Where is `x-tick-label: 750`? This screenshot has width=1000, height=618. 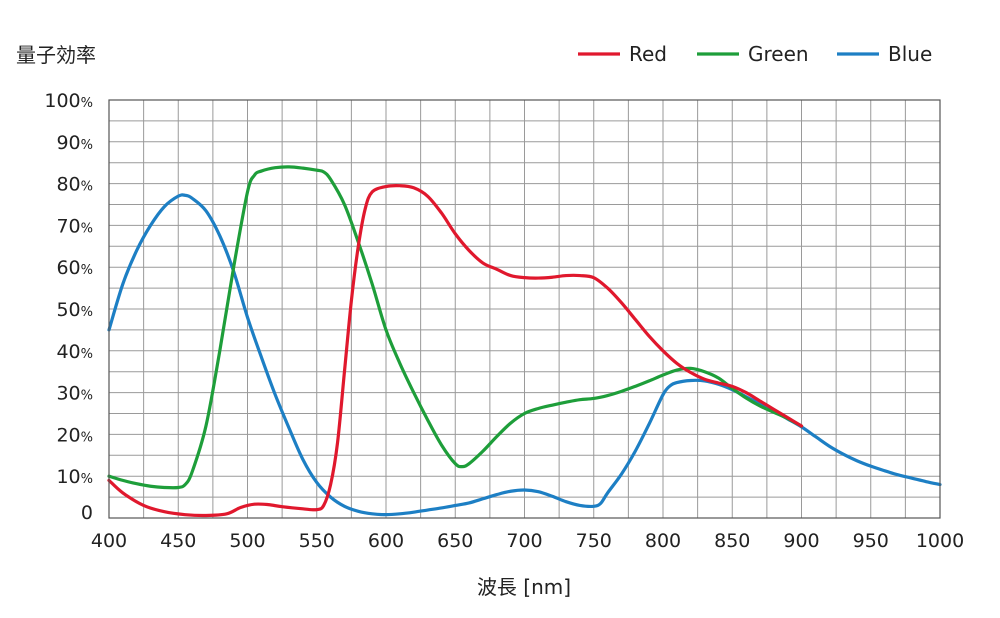 x-tick-label: 750 is located at coordinates (594, 541).